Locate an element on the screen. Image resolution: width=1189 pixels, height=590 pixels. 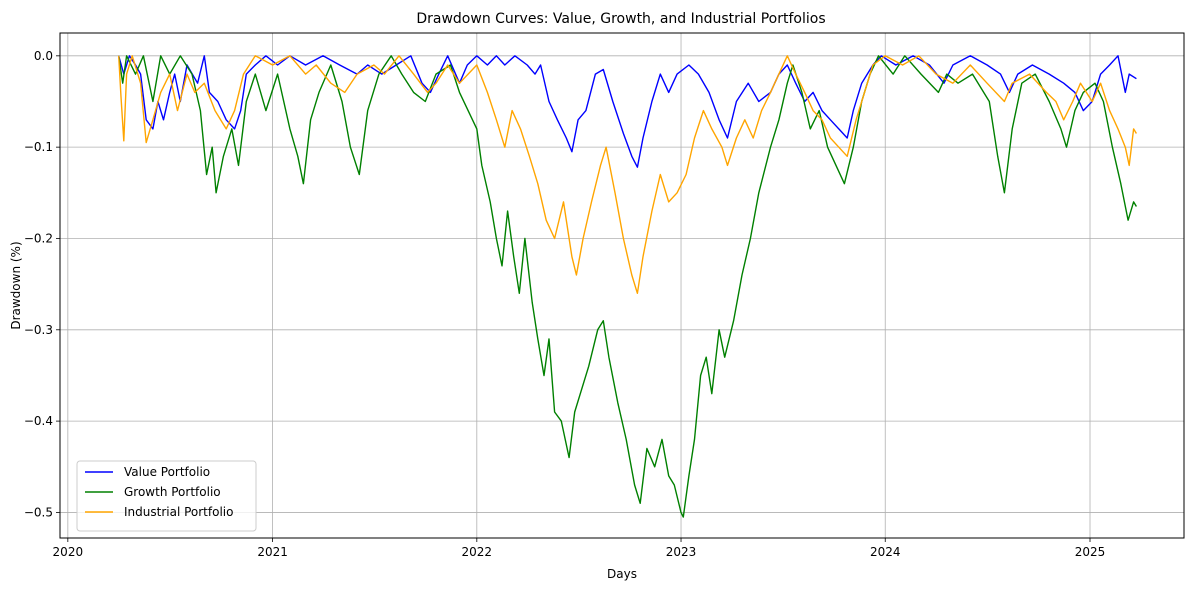
y-tick-label: −0.3 is located at coordinates (38, 330).